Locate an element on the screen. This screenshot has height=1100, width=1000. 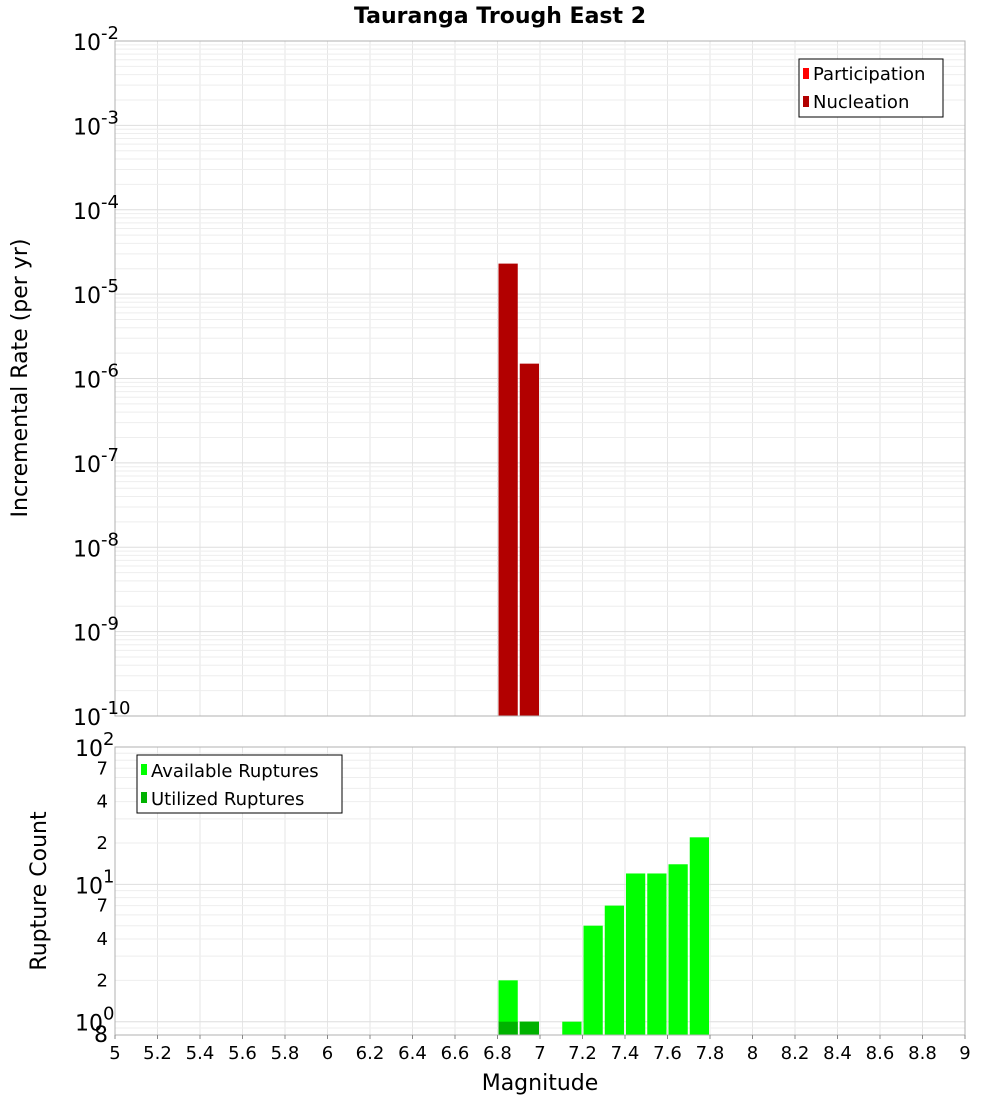
x-tick-label: 8.8 is located at coordinates (922, 1053).